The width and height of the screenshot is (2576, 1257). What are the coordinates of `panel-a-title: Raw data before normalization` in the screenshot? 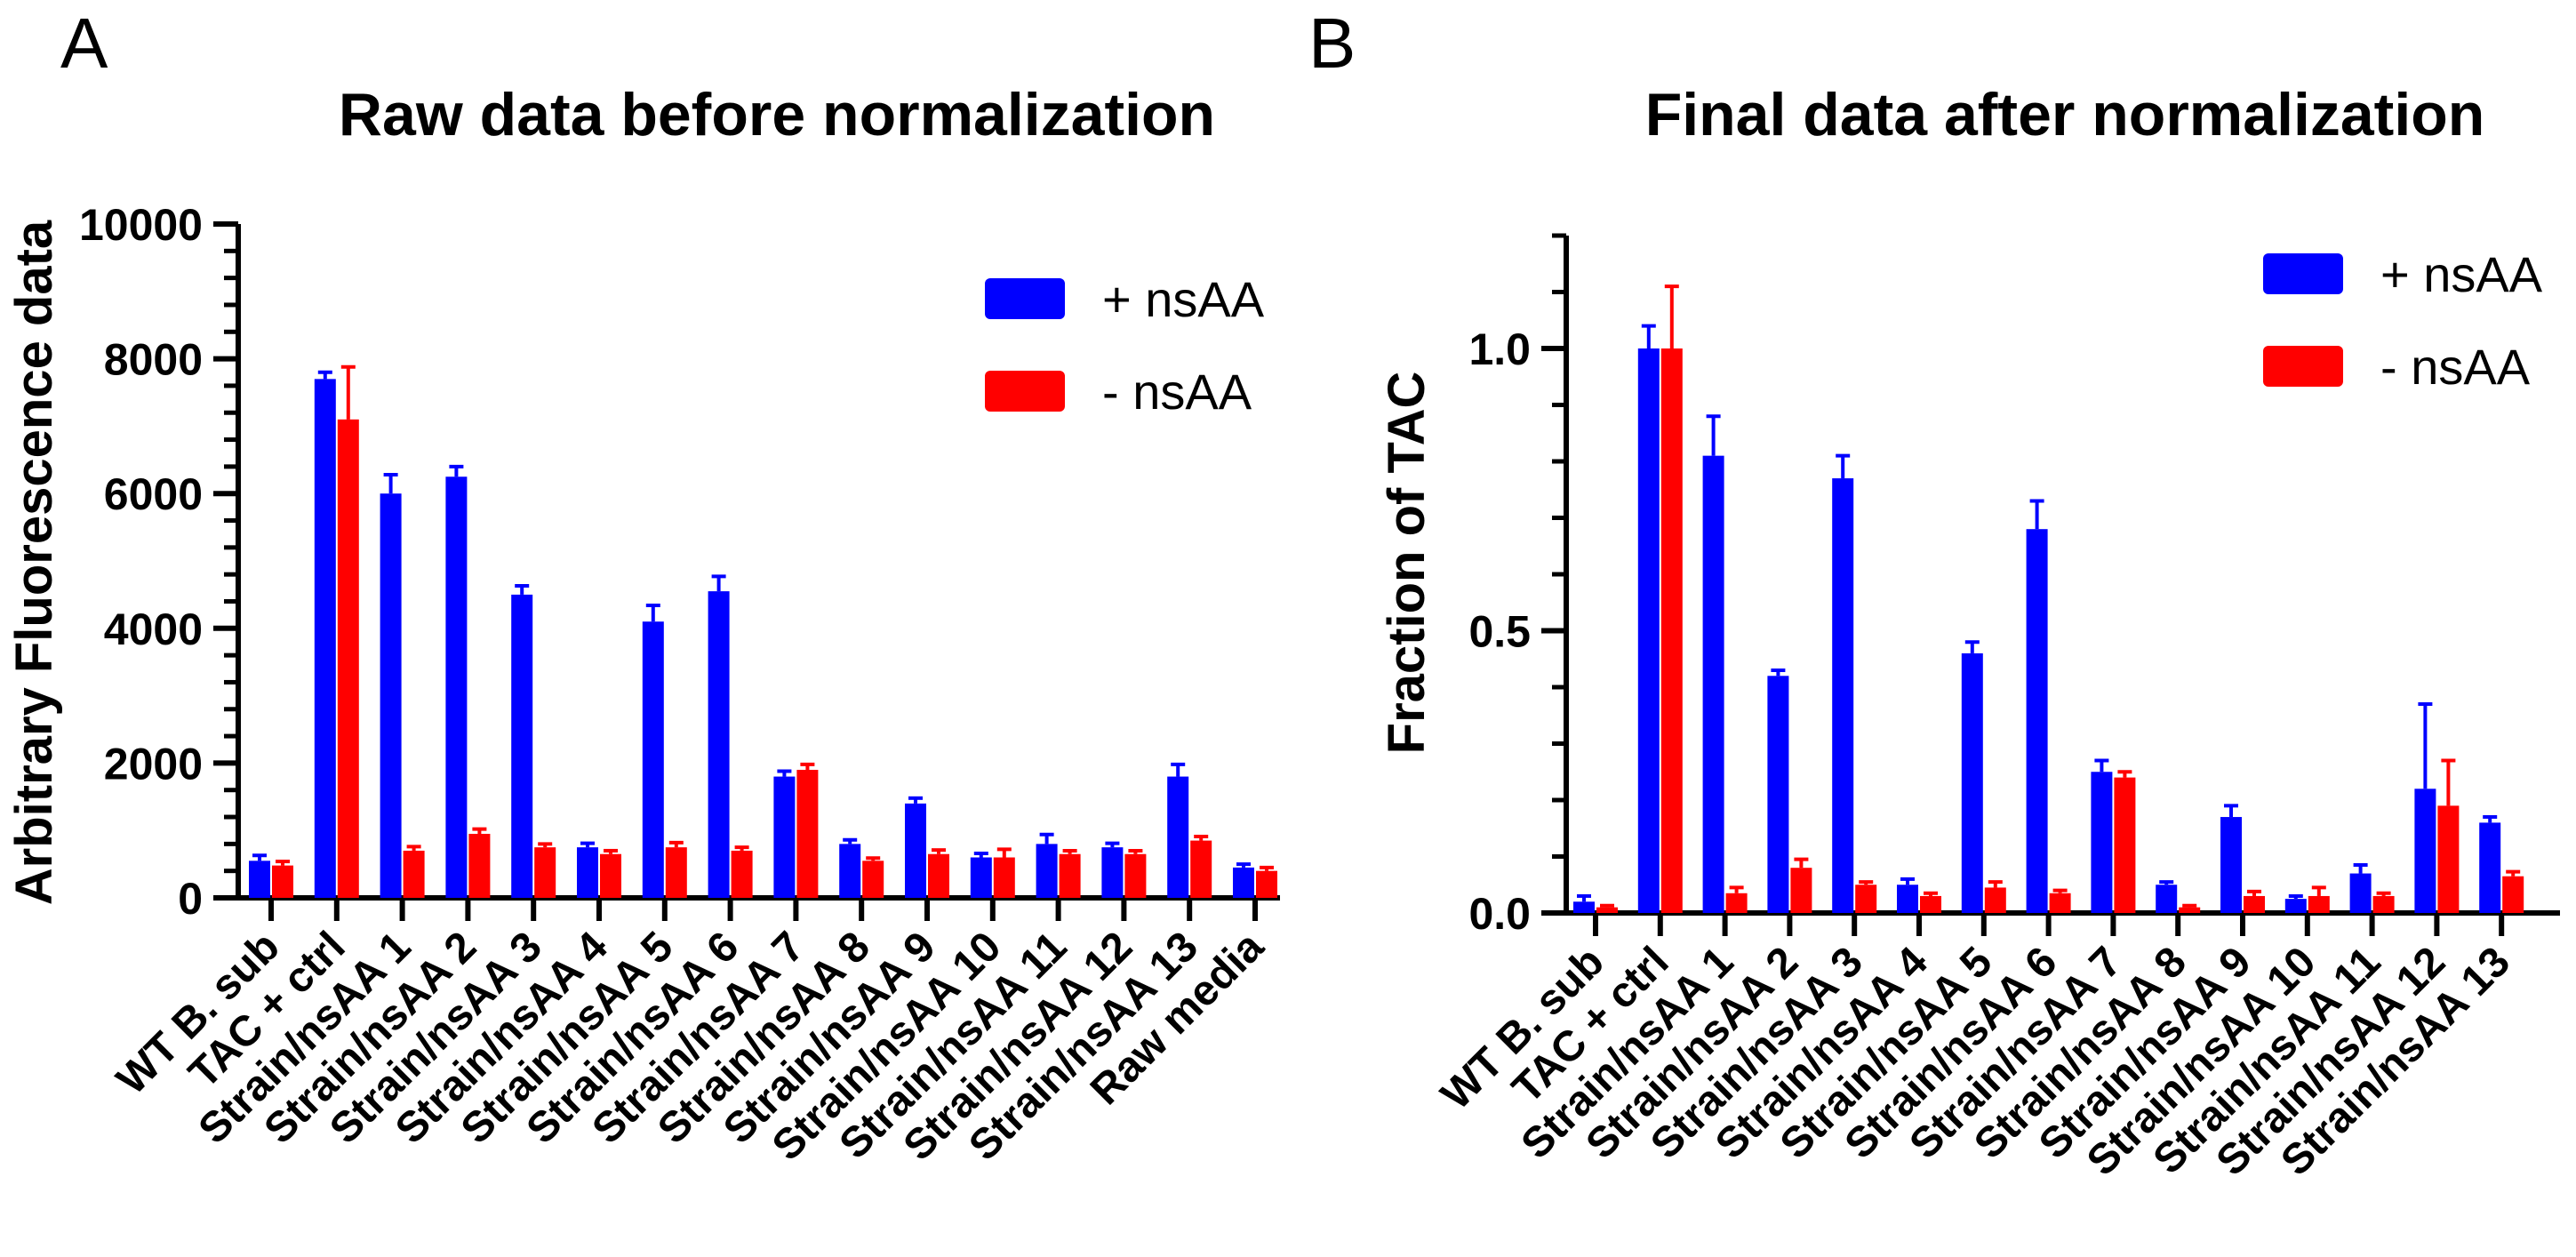 It's located at (777, 114).